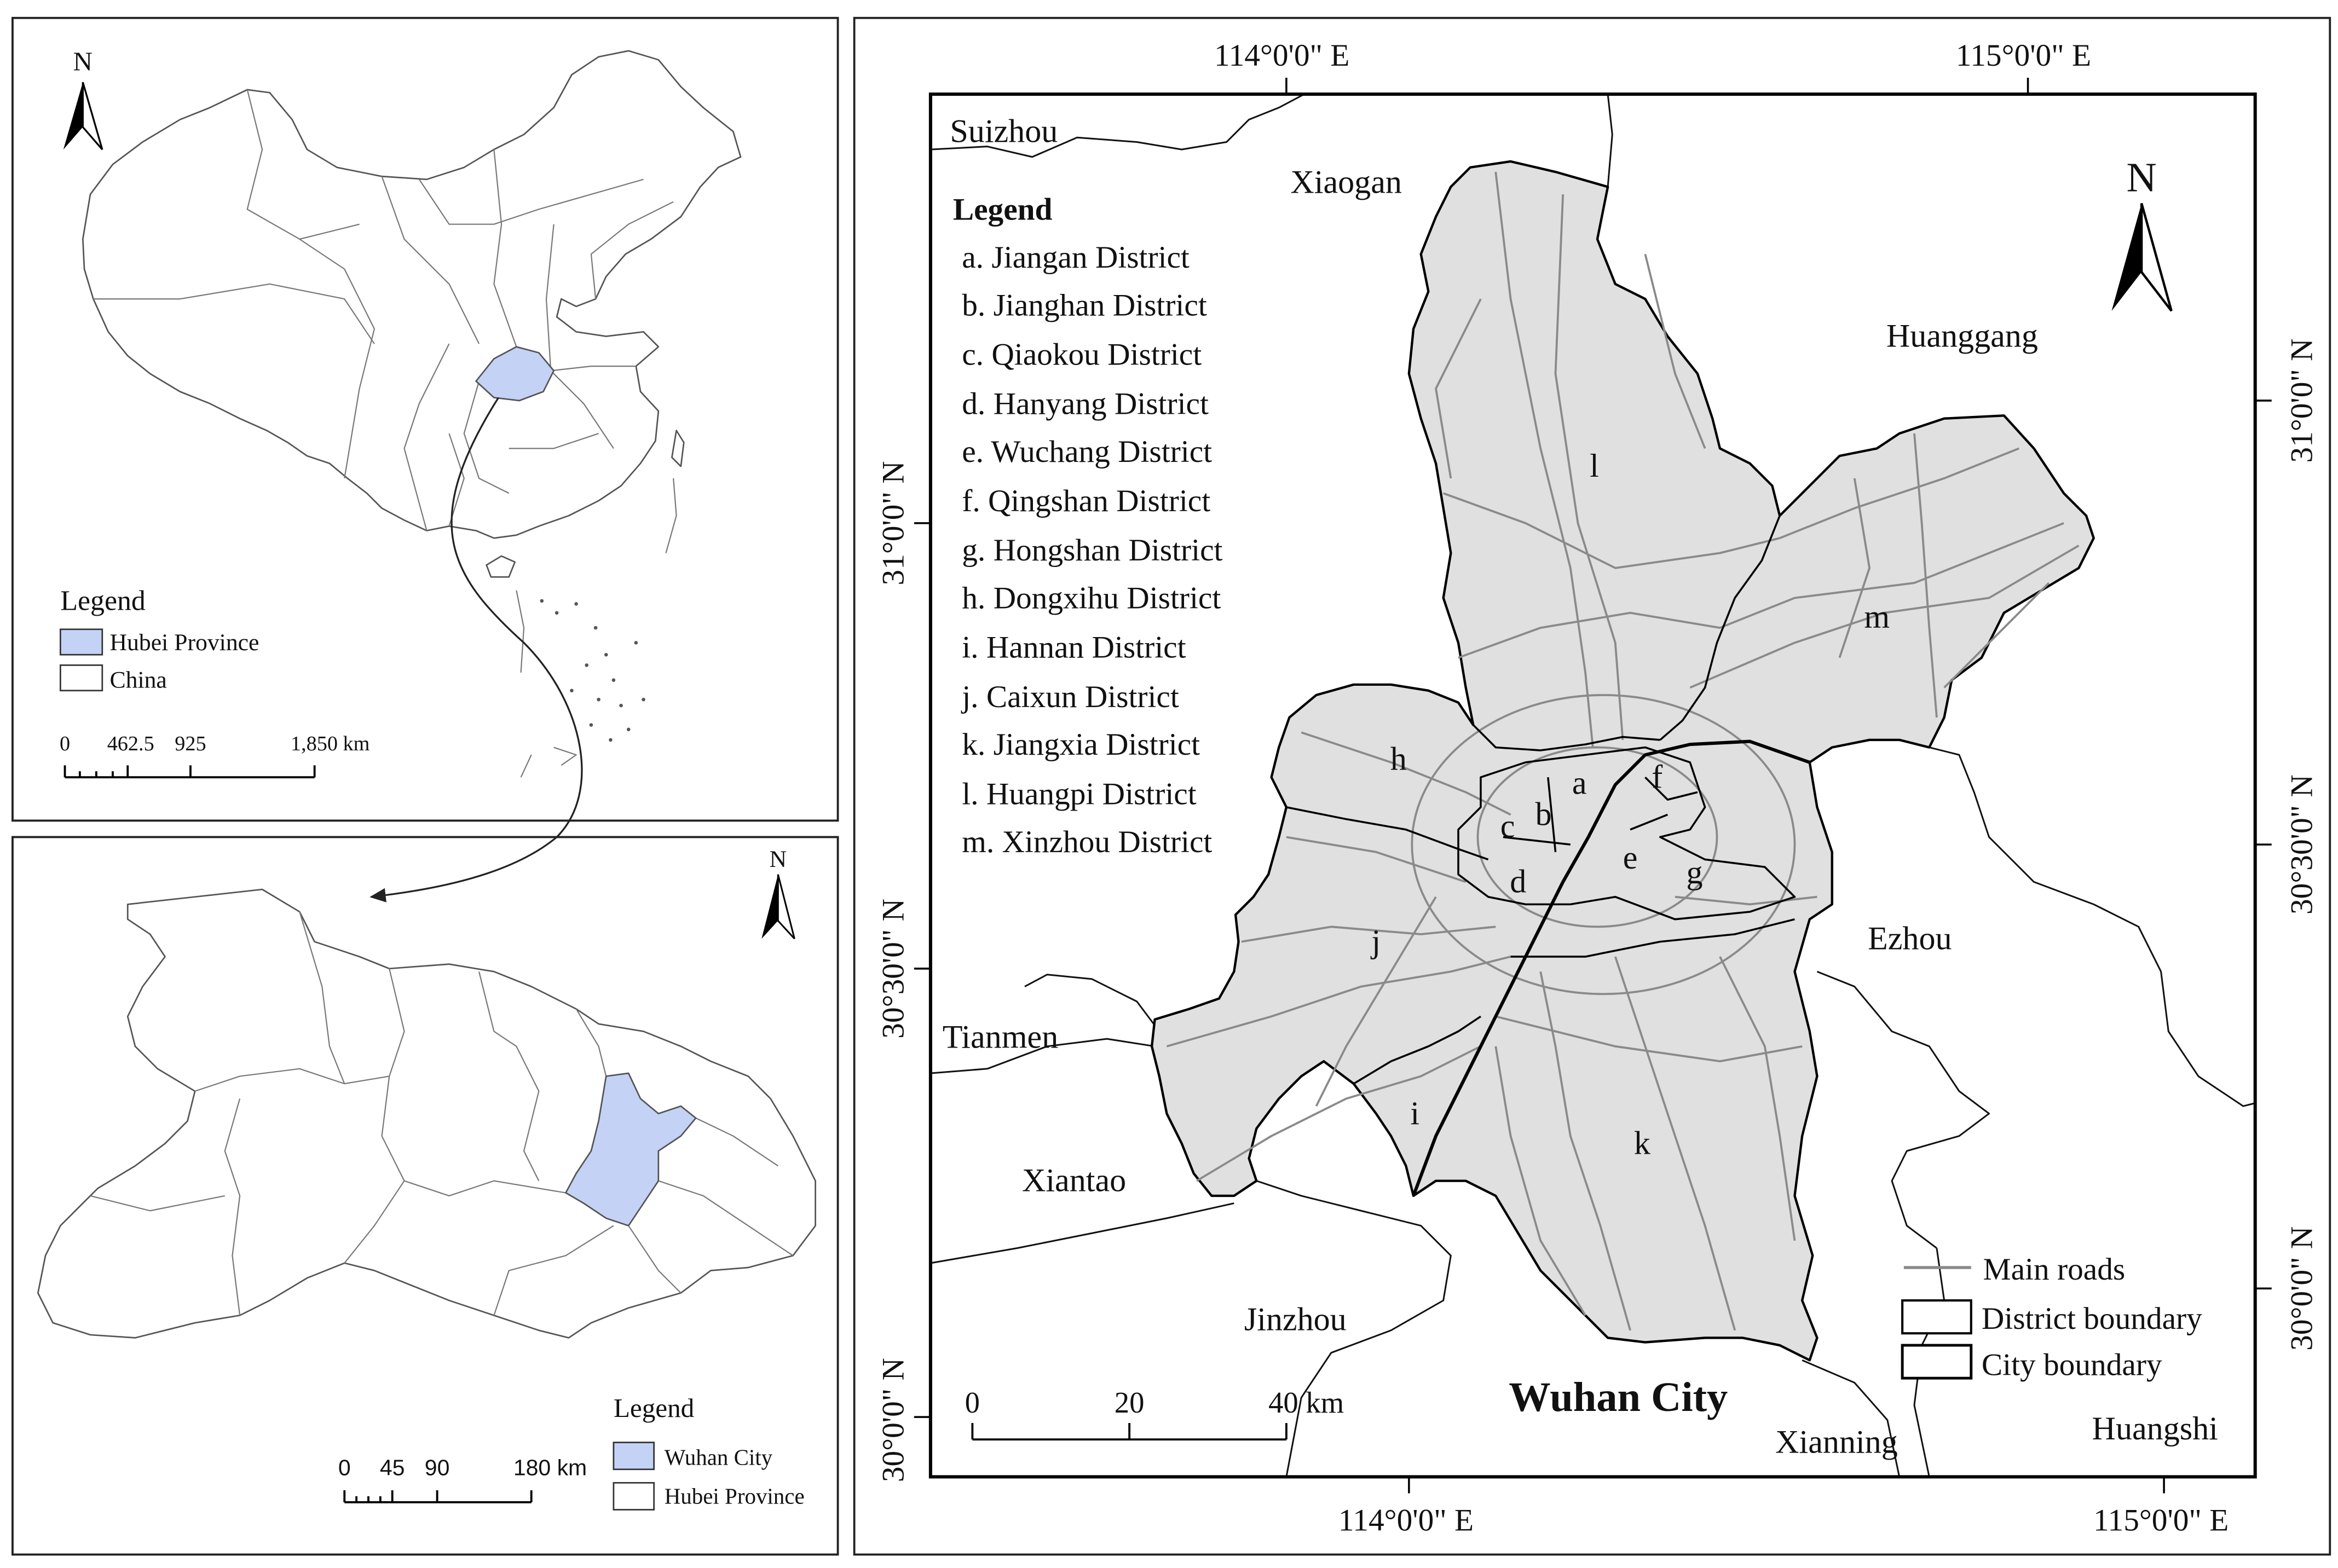 The height and width of the screenshot is (1568, 2338). I want to click on scale-label: 20, so click(1130, 1402).